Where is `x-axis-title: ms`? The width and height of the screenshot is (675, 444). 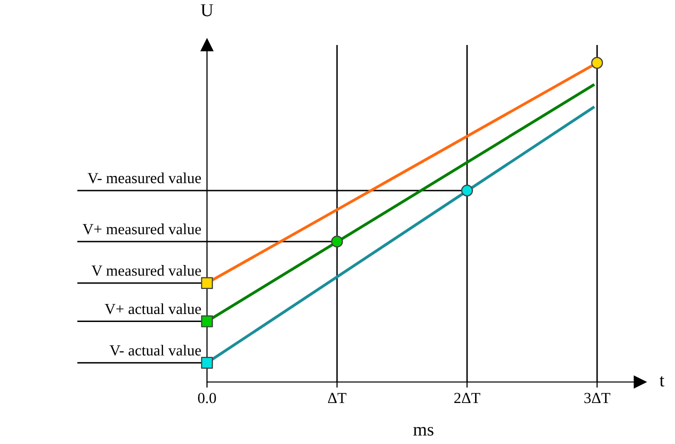
x-axis-title: ms is located at coordinates (423, 431).